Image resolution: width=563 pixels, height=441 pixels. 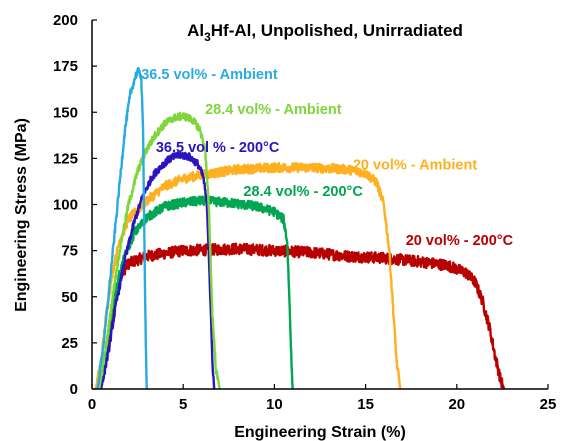 I want to click on series-label-4: 28.4 vol% - 200°C, so click(x=303, y=192).